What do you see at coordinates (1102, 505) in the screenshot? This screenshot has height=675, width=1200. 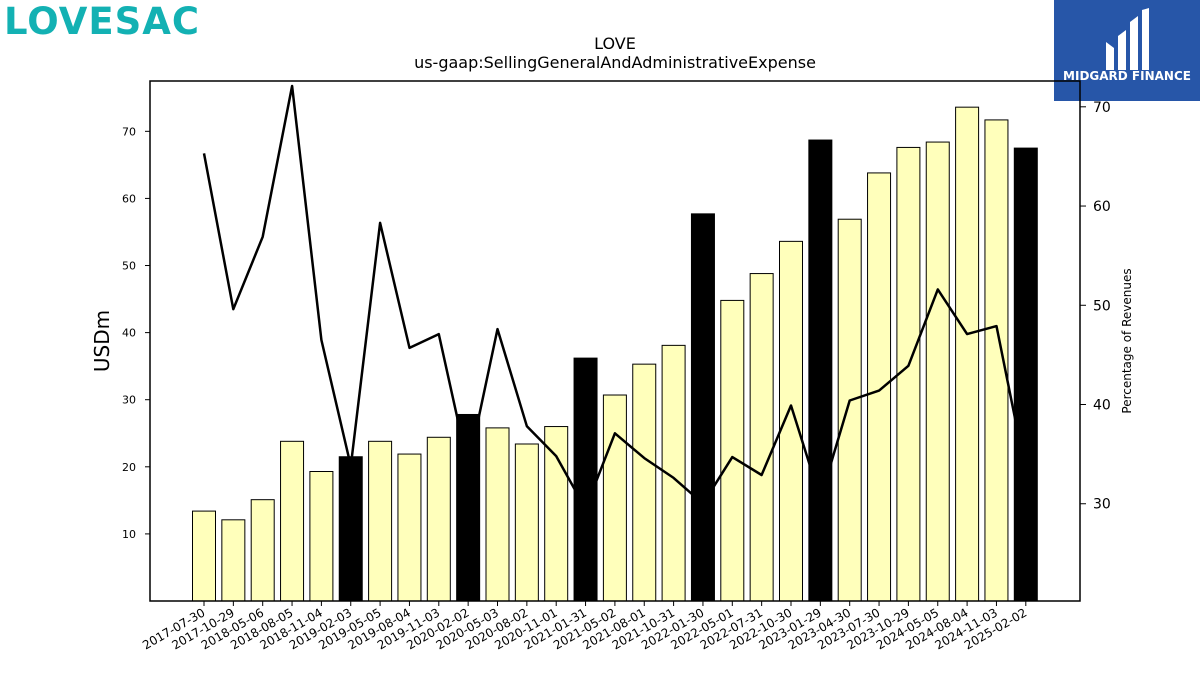 I see `y2-tick-label: 30` at bounding box center [1102, 505].